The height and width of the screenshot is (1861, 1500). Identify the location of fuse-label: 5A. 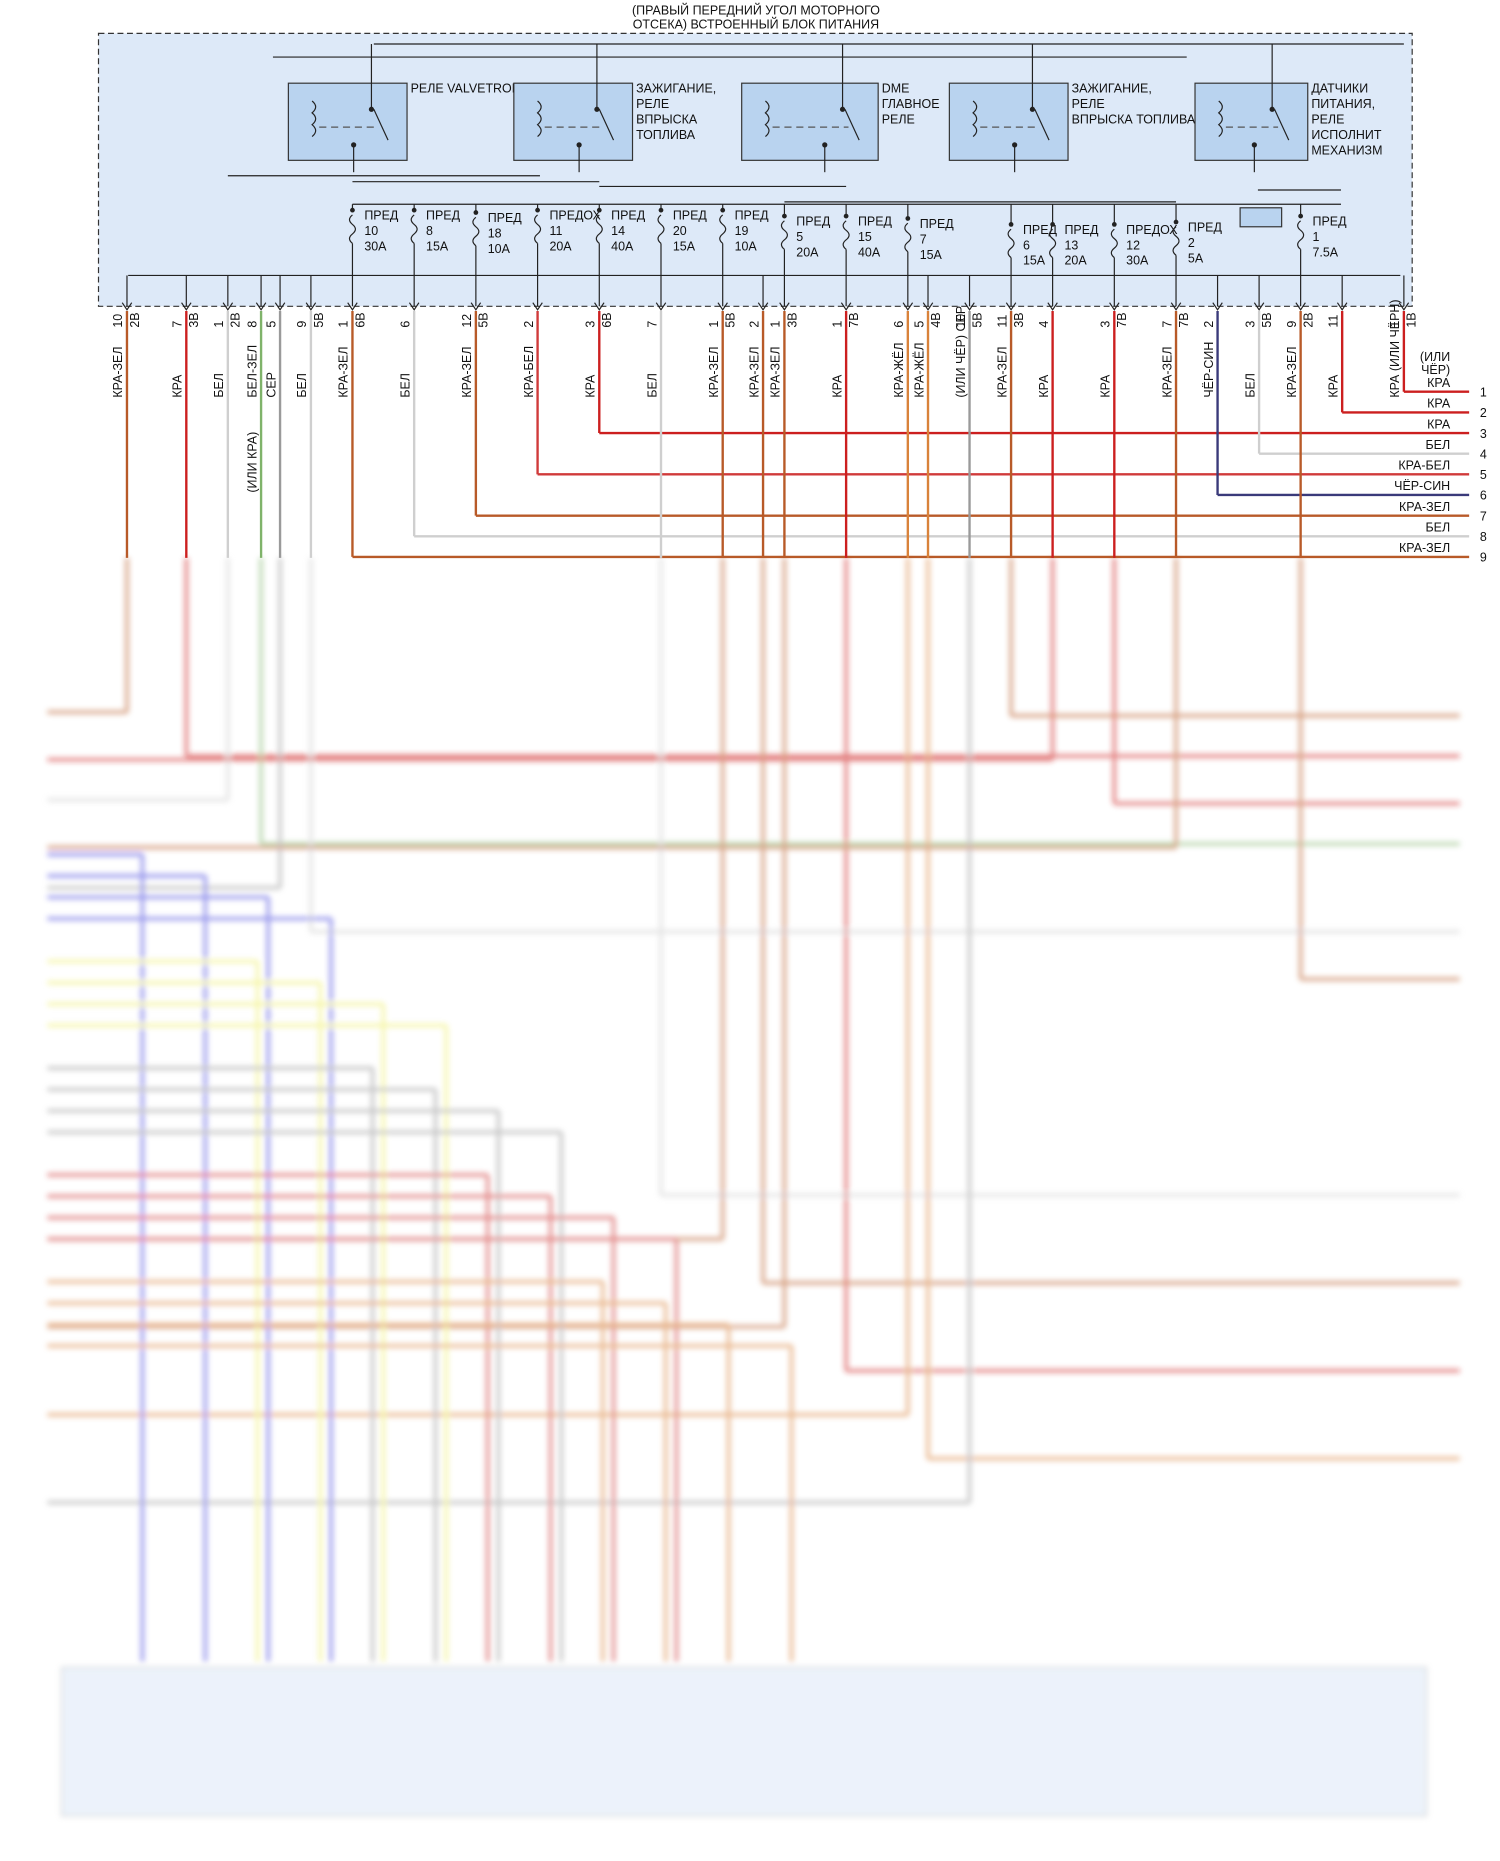
(1196, 258).